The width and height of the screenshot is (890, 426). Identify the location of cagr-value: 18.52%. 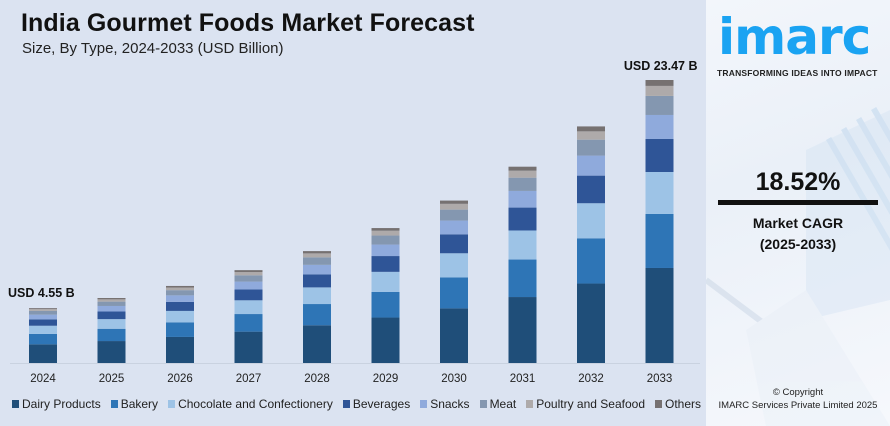
(798, 182).